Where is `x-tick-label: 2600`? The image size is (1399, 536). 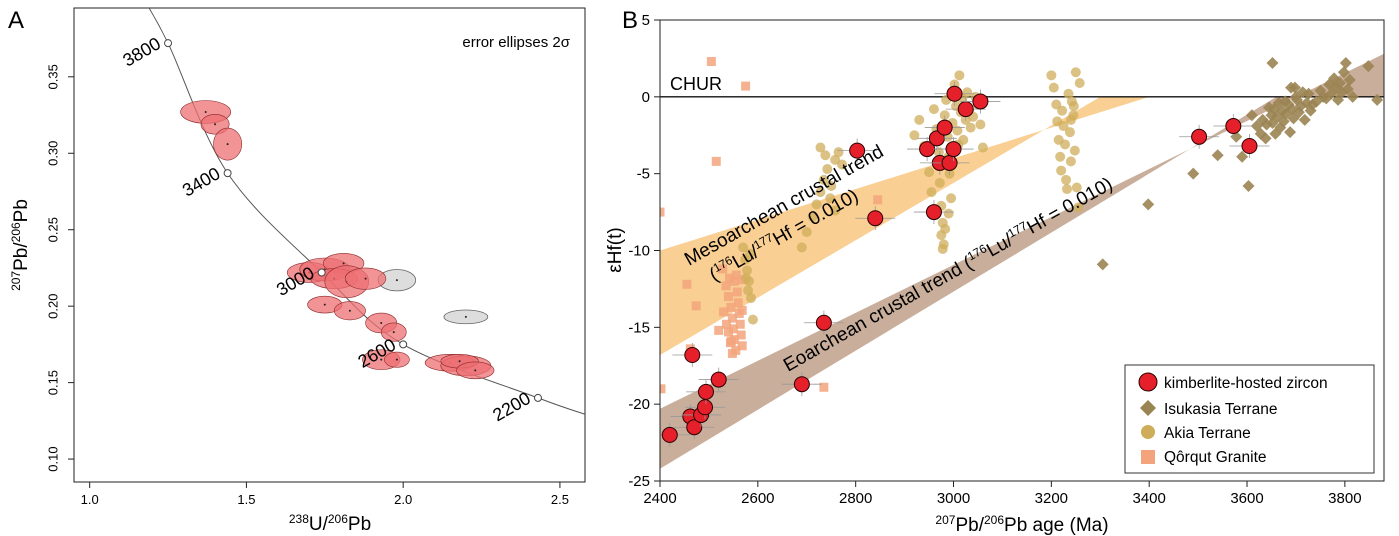 x-tick-label: 2600 is located at coordinates (757, 498).